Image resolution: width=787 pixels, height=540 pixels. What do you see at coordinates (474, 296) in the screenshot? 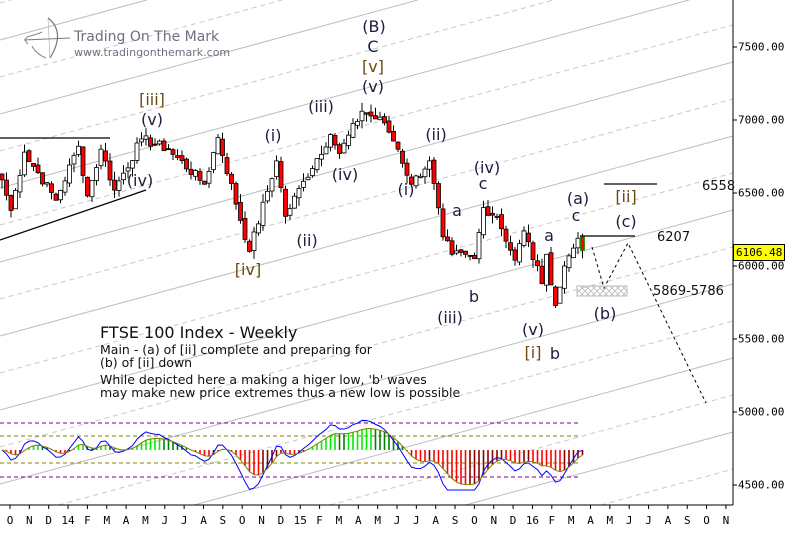
I see `wave-label: b` at bounding box center [474, 296].